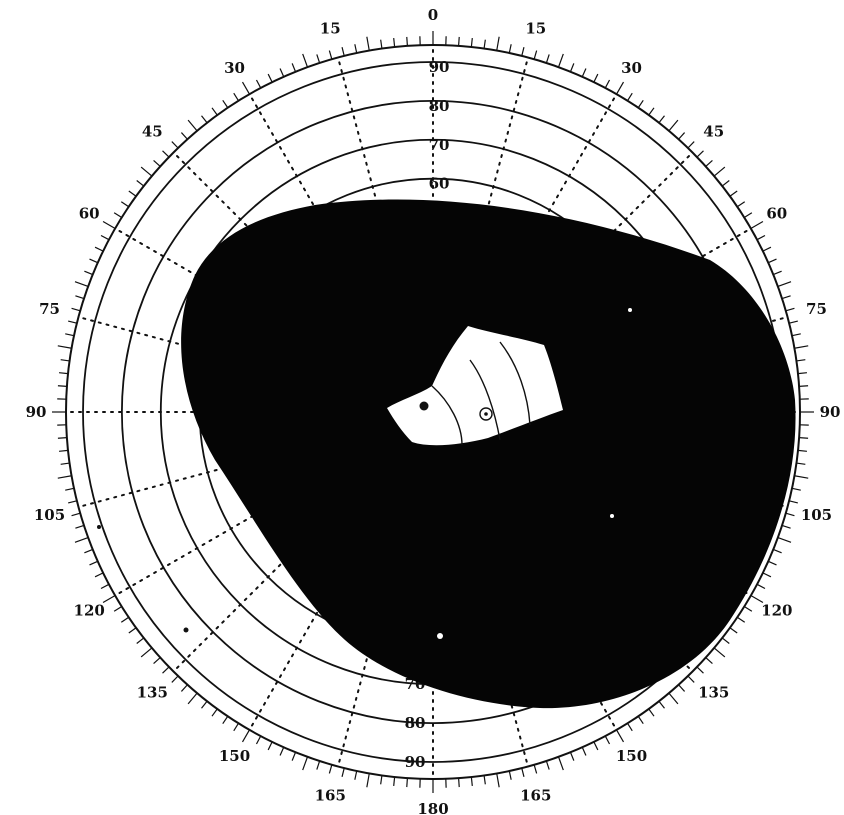 This screenshot has width=844, height=815. I want to click on upper-isopter-label: 70, so click(439, 145).